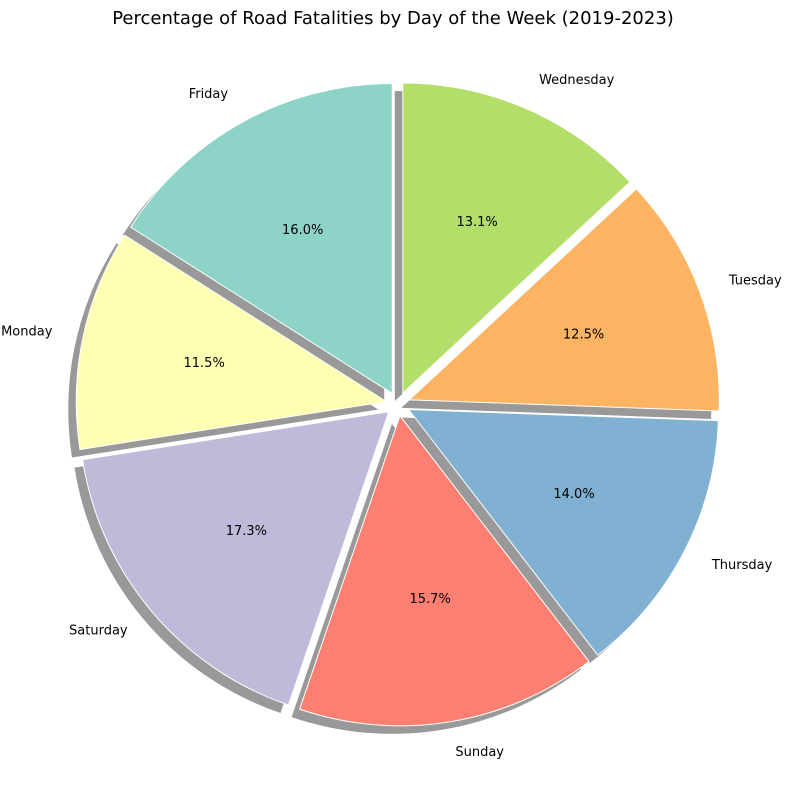 The height and width of the screenshot is (791, 787). What do you see at coordinates (430, 599) in the screenshot?
I see `percent-label-sunday: 15.7%` at bounding box center [430, 599].